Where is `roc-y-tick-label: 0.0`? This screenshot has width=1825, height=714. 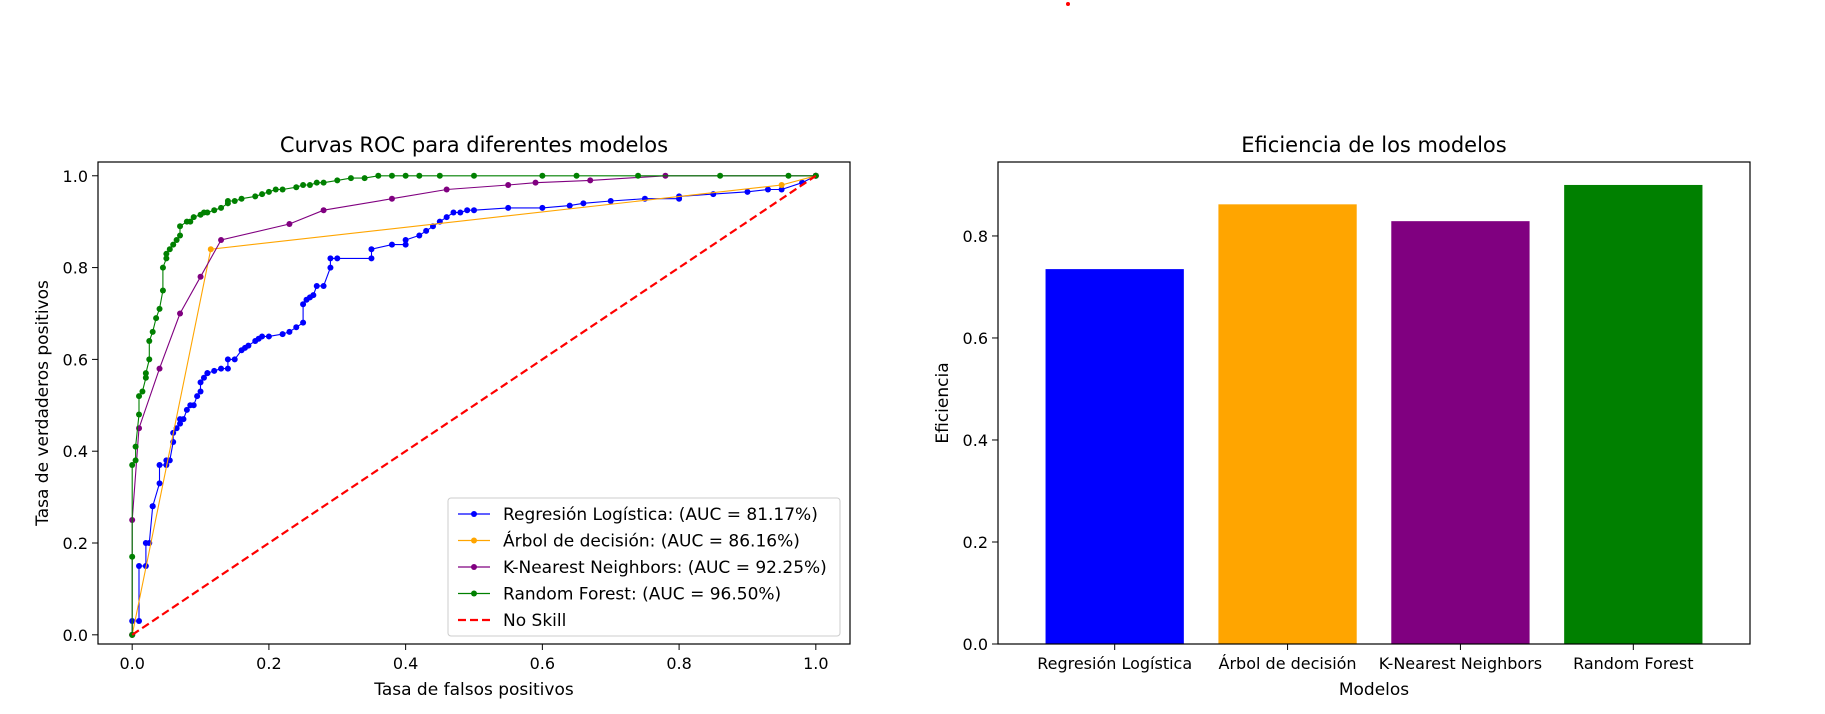
roc-y-tick-label: 0.0 is located at coordinates (75, 635).